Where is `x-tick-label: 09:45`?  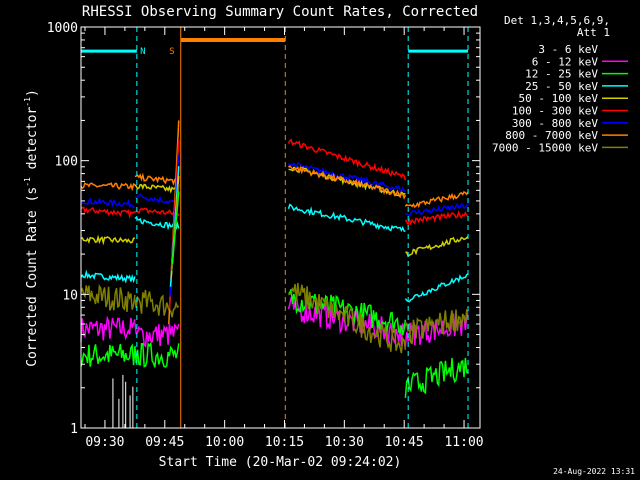 x-tick-label: 09:45 is located at coordinates (164, 442).